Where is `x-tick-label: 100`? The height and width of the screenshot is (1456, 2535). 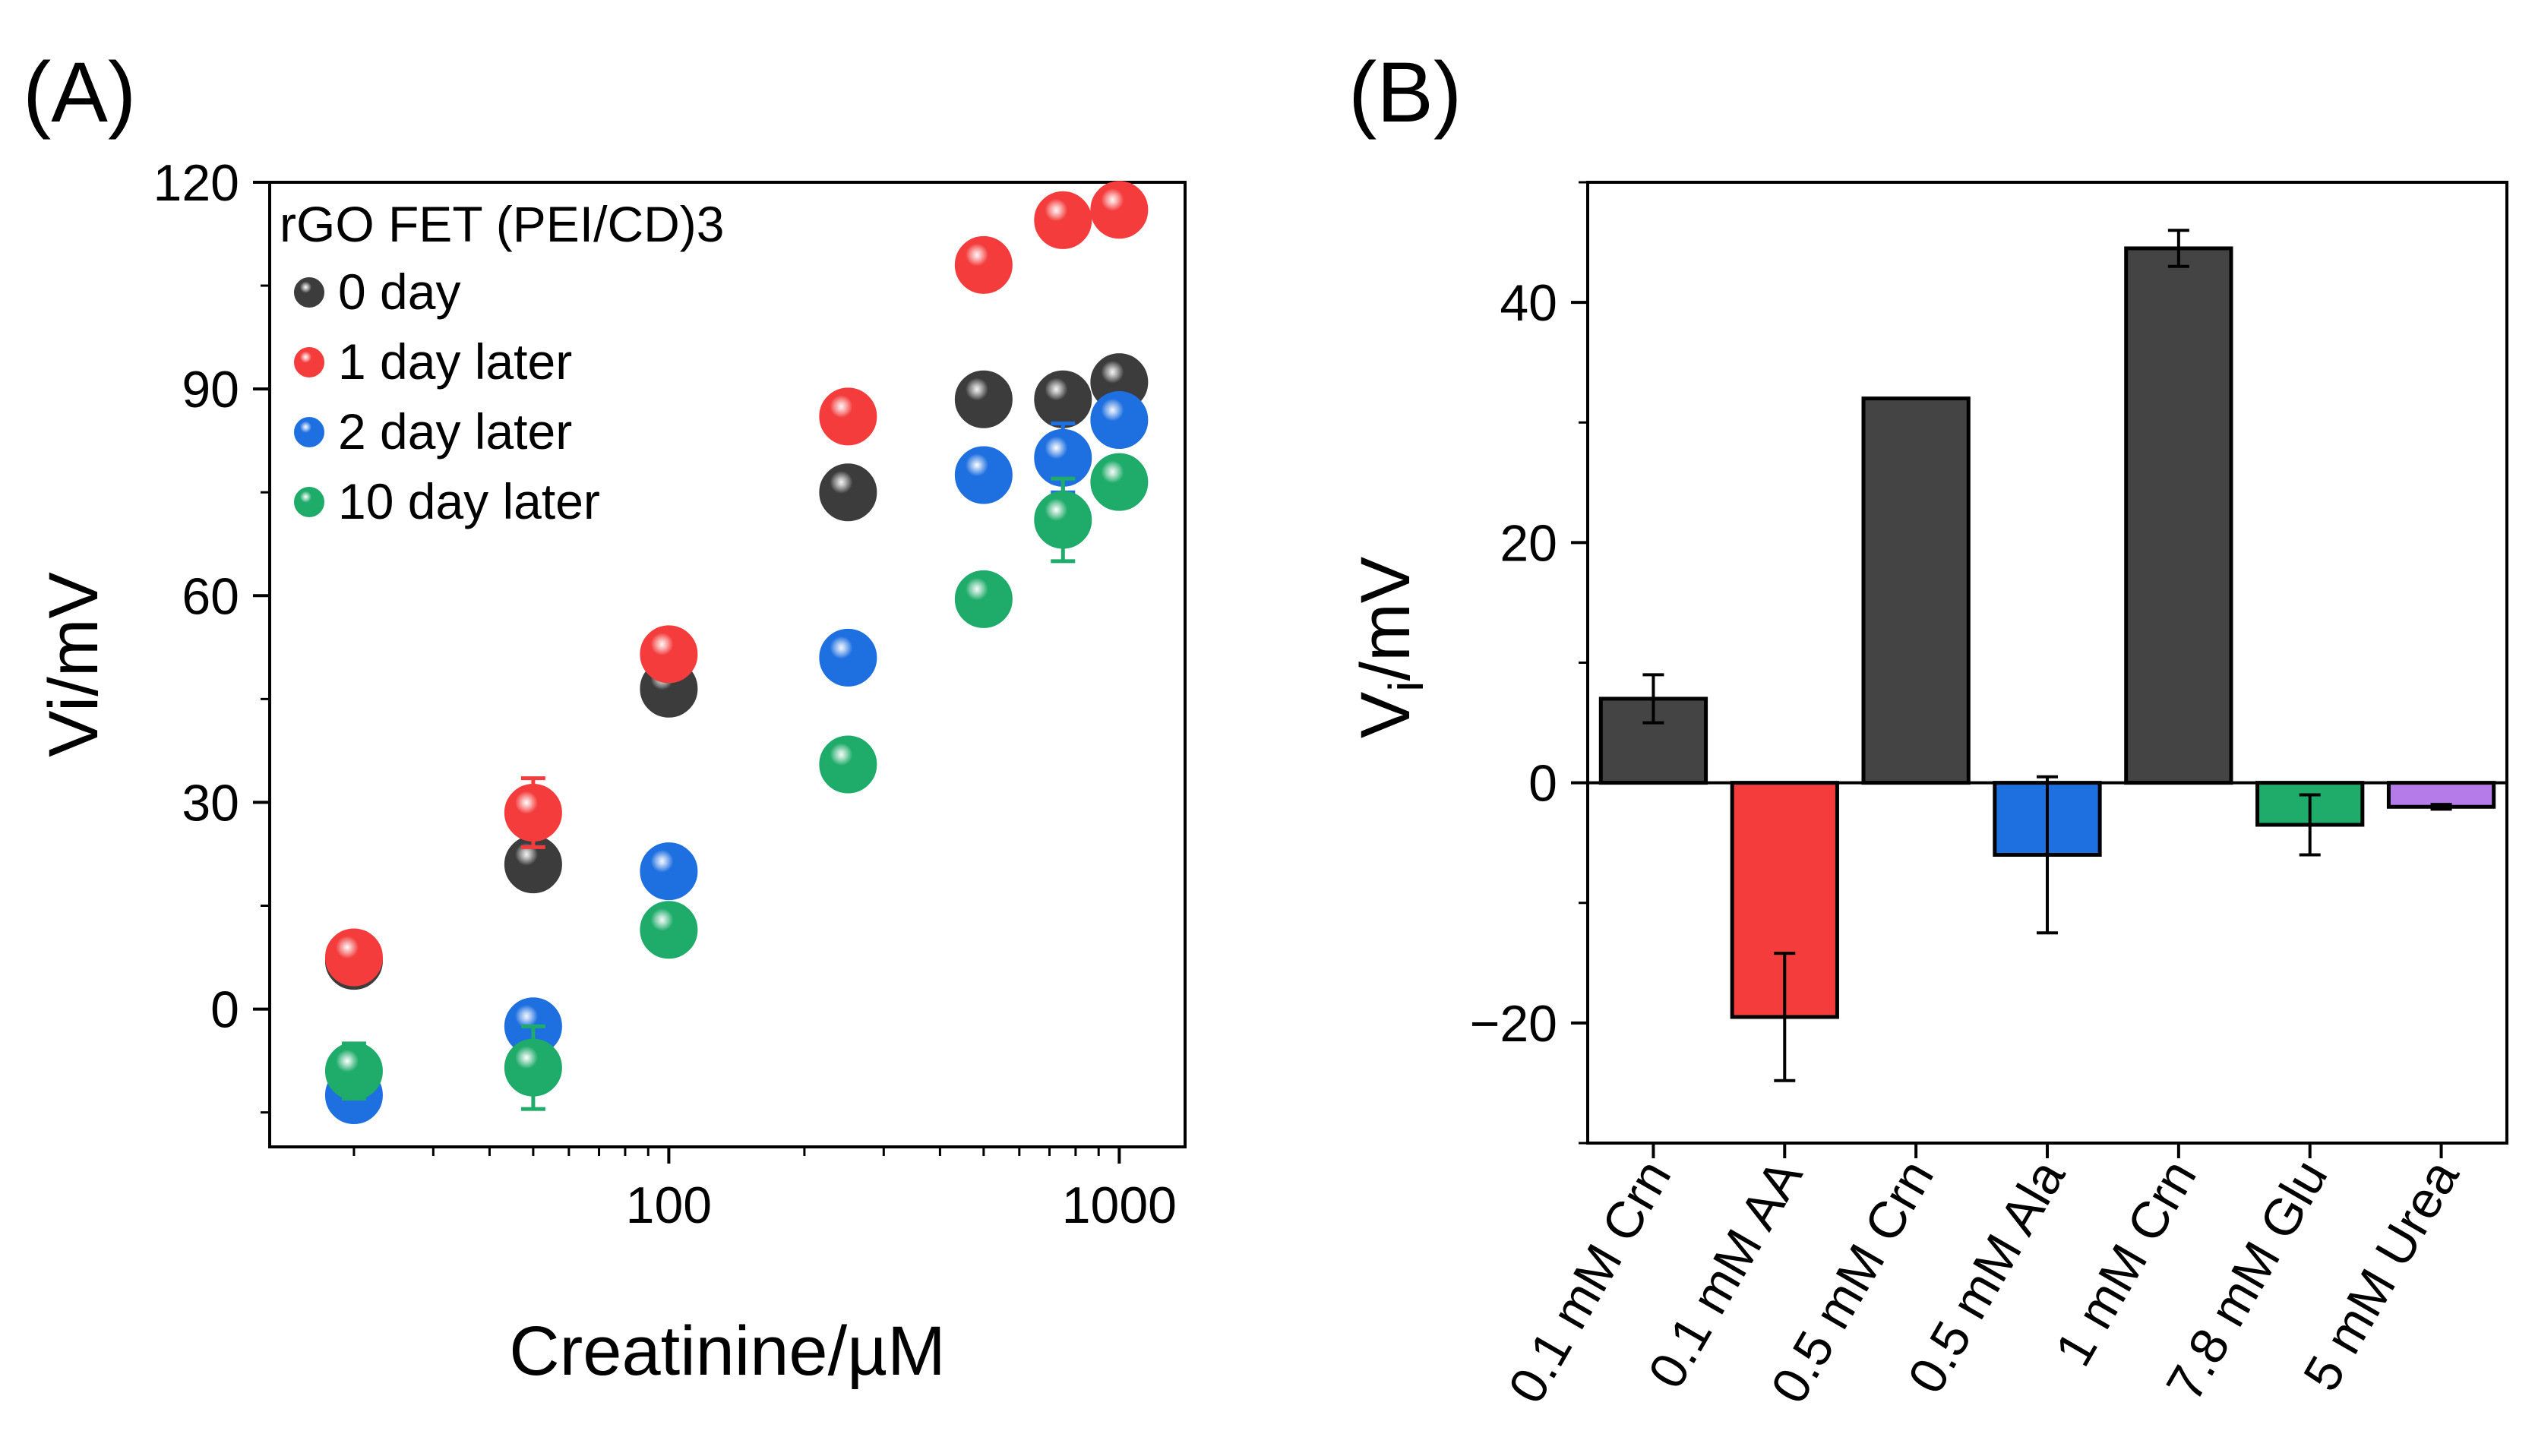
x-tick-label: 100 is located at coordinates (669, 1205).